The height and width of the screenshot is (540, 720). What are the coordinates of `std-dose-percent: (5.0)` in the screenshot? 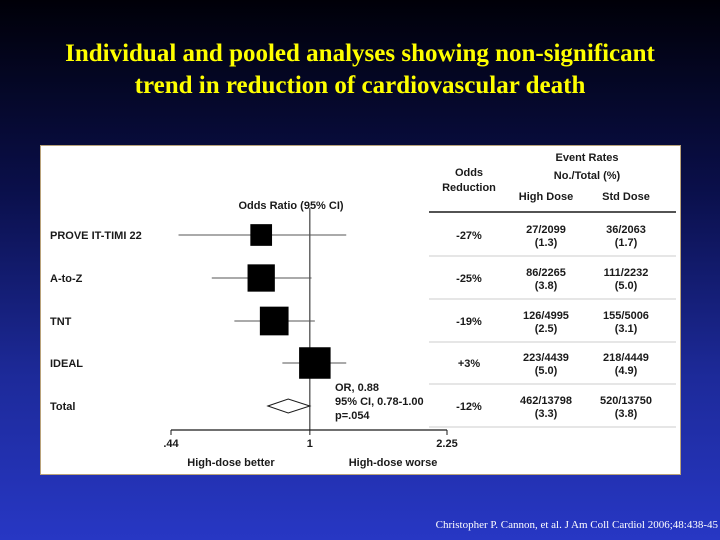 It's located at (626, 286).